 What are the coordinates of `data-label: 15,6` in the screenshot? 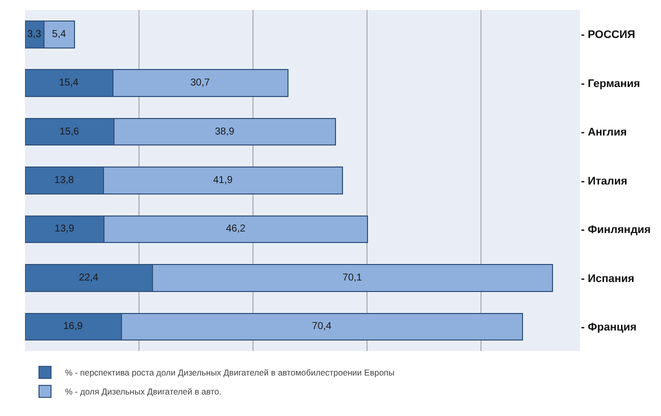 It's located at (70, 132).